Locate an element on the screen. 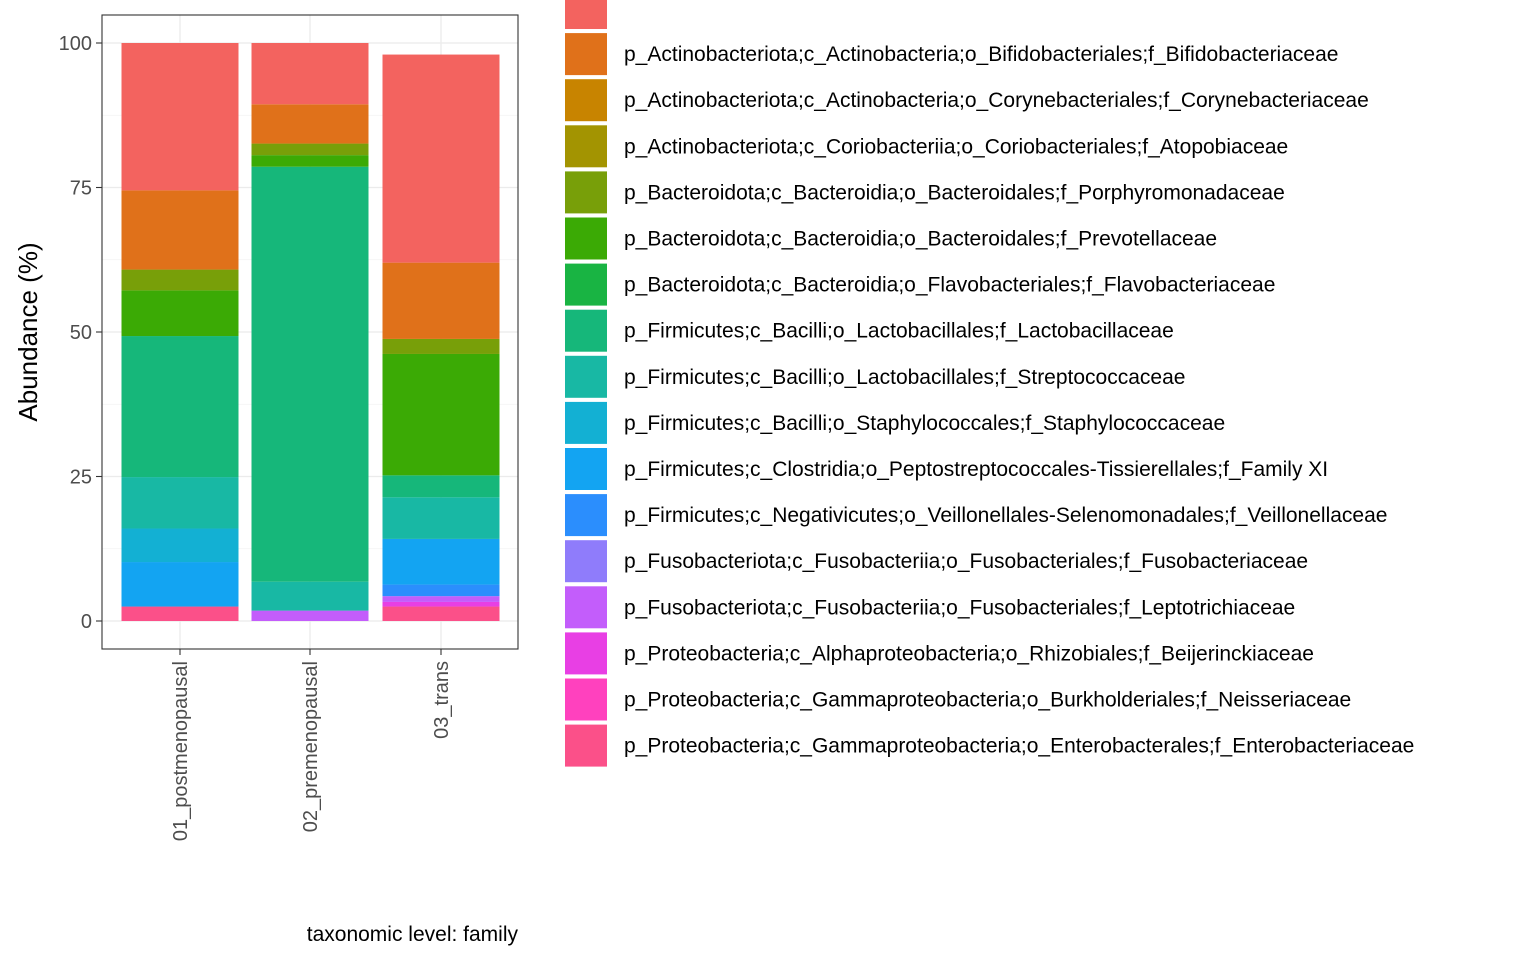 The image size is (1536, 960). y-tick-label: 50 is located at coordinates (81, 333).